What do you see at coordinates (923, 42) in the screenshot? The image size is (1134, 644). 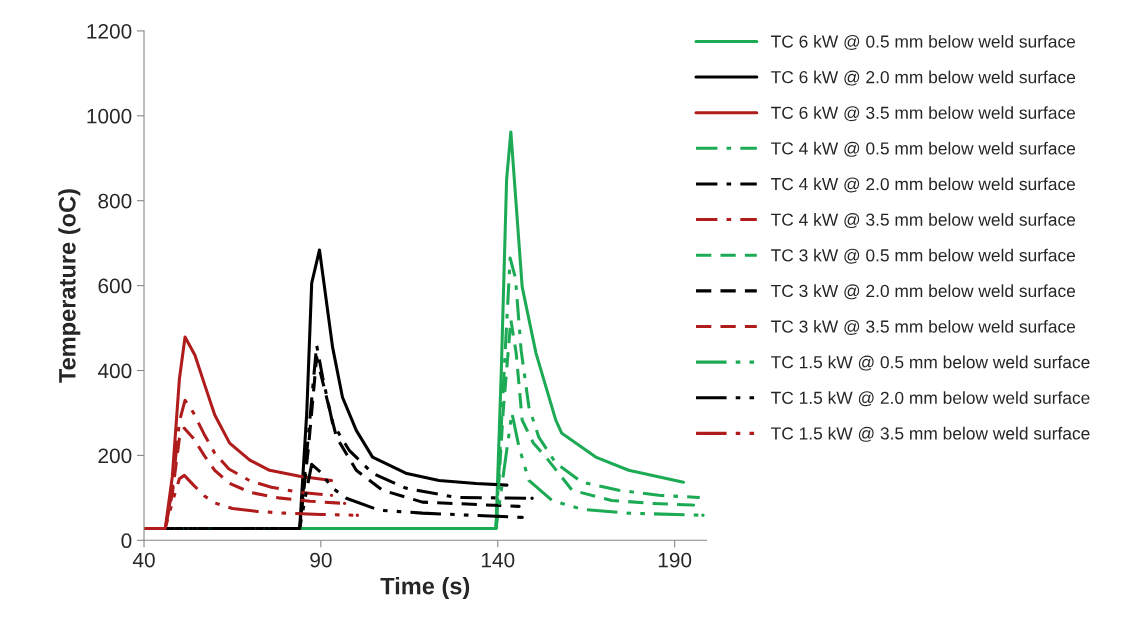 I see `legend-label: TC 6 kW @ 0.5 mm below weld surface` at bounding box center [923, 42].